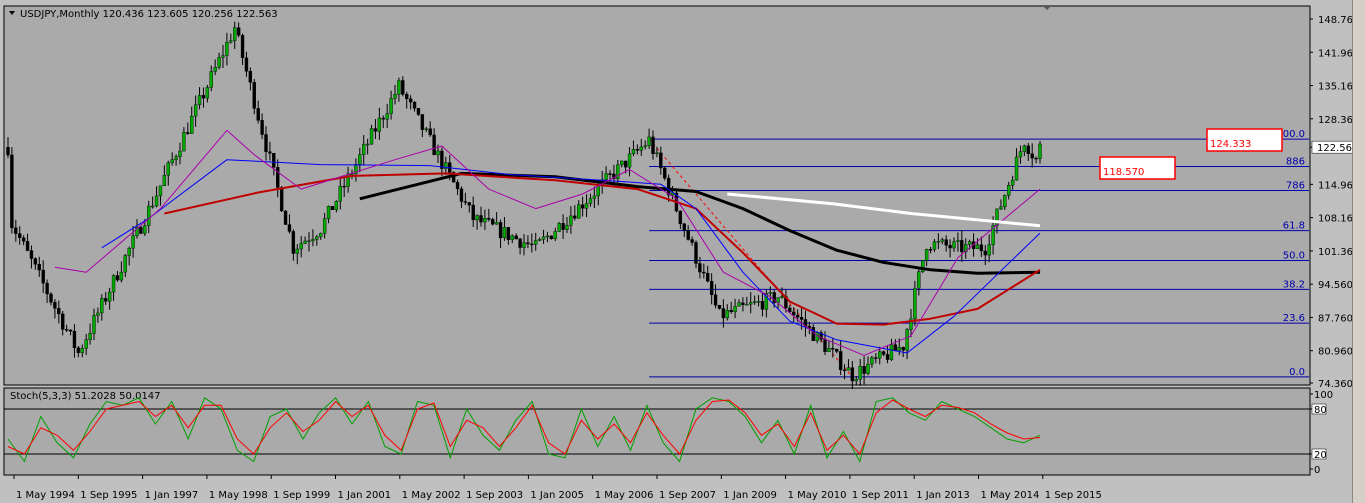  Describe the element at coordinates (1331, 147) in the screenshot. I see `current-price-box` at that location.